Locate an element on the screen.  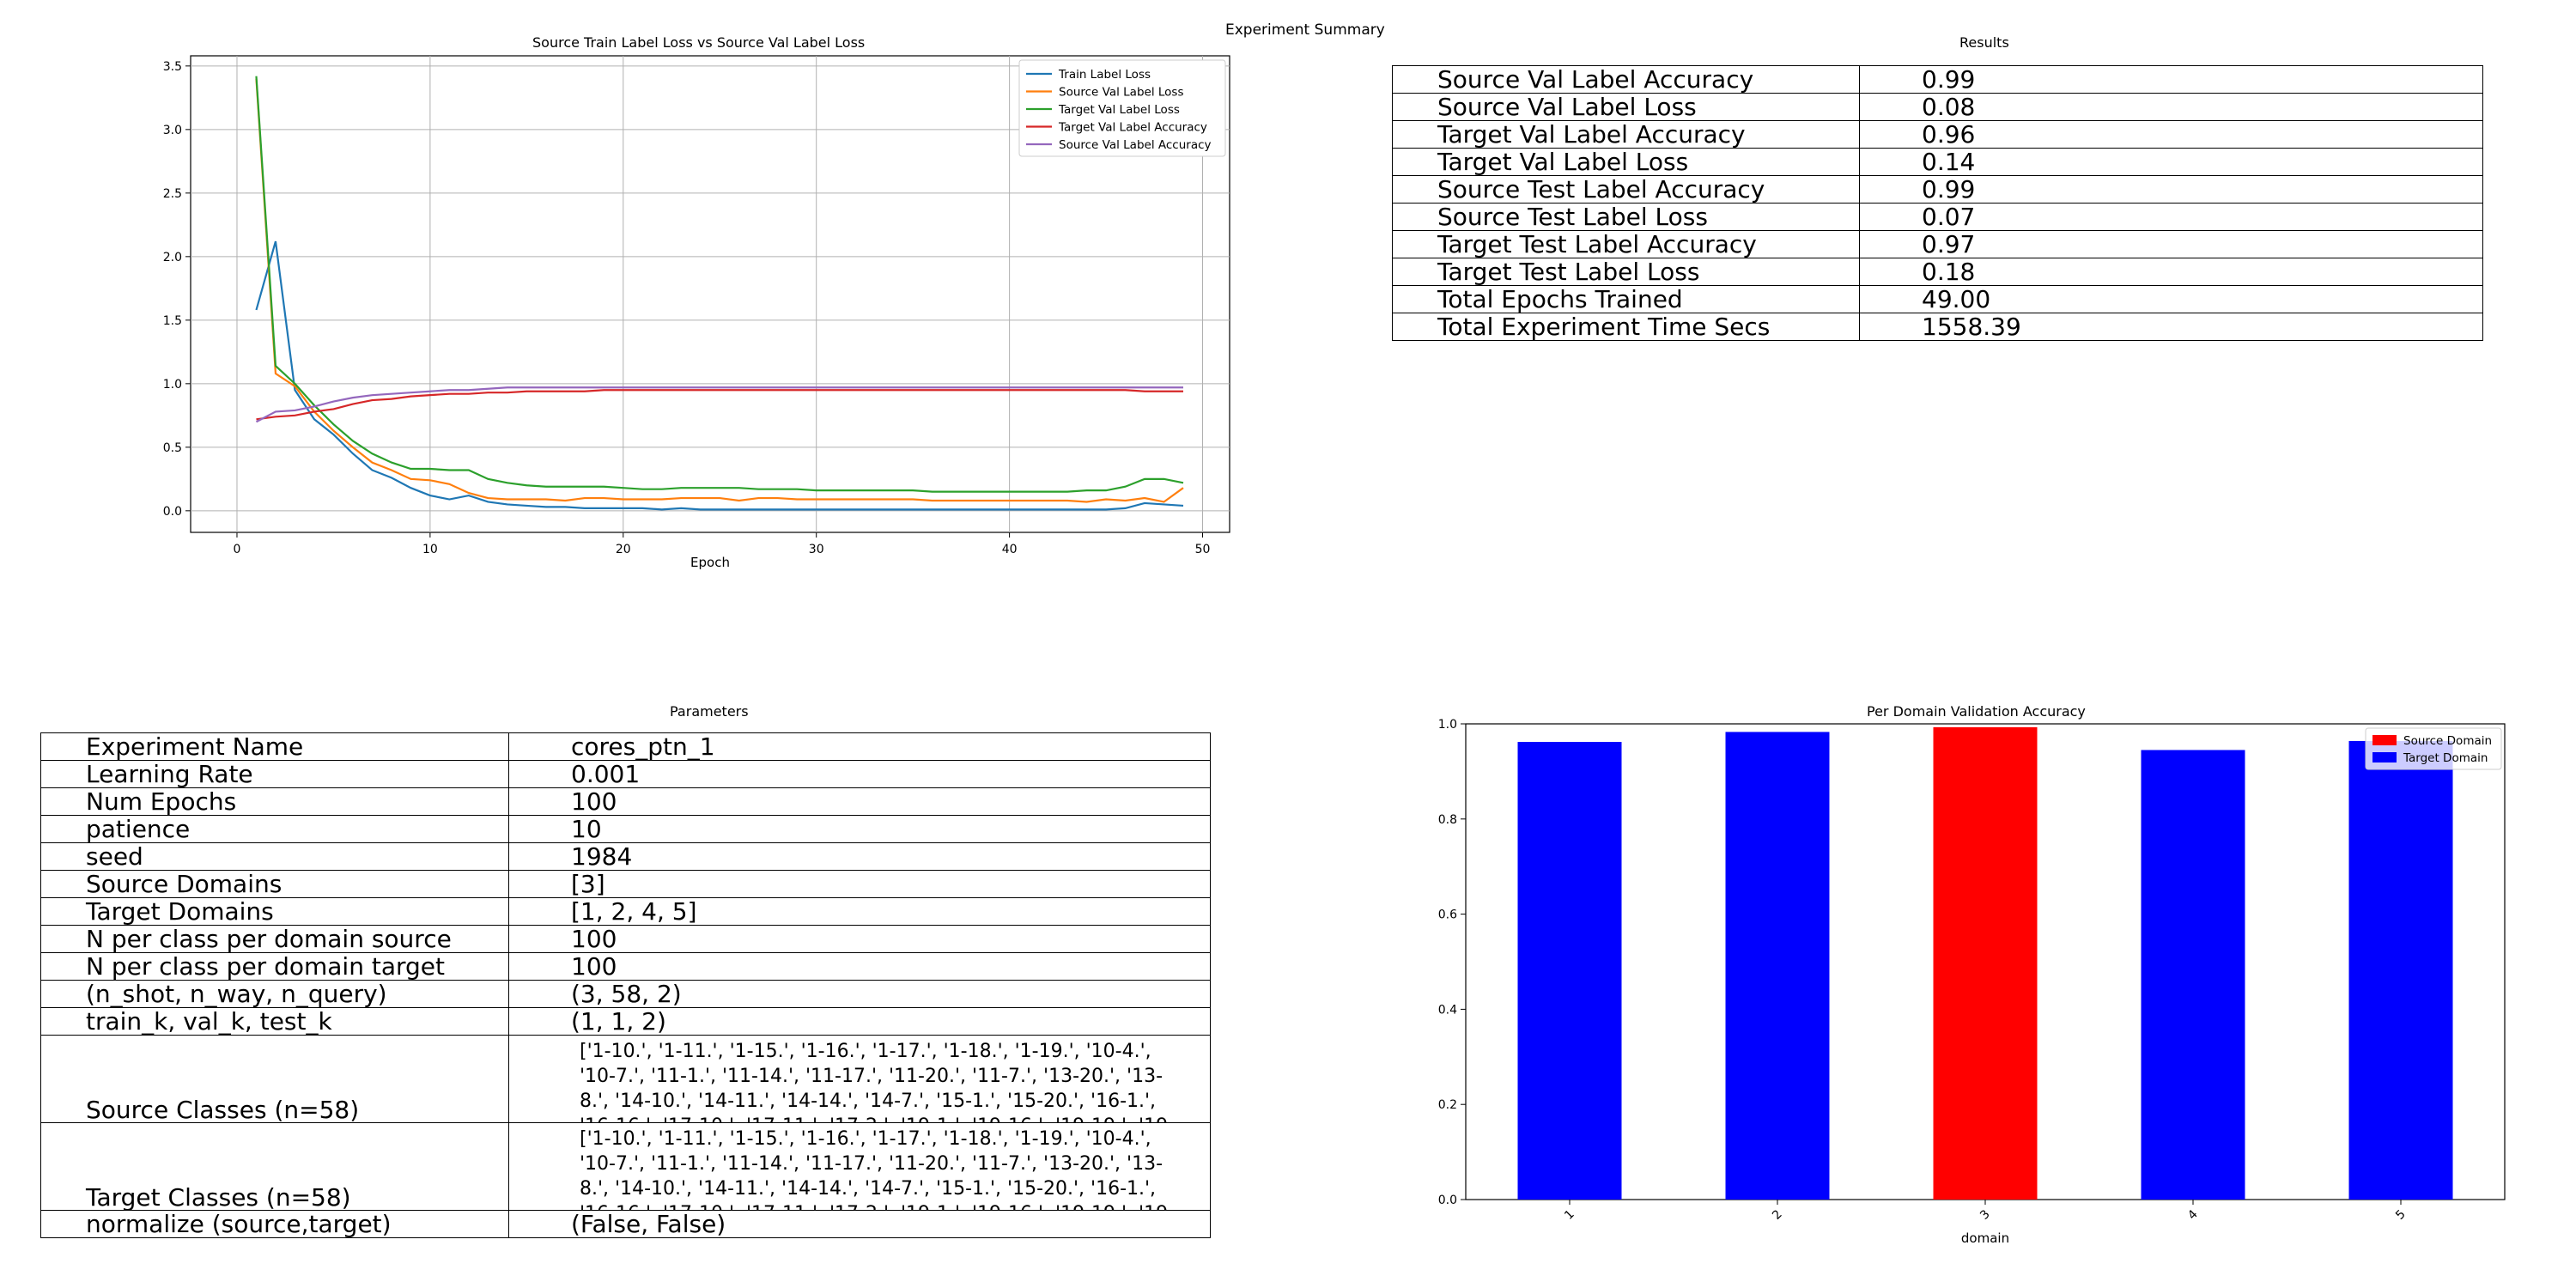
series-line-source-val-label-loss is located at coordinates (719, 291).